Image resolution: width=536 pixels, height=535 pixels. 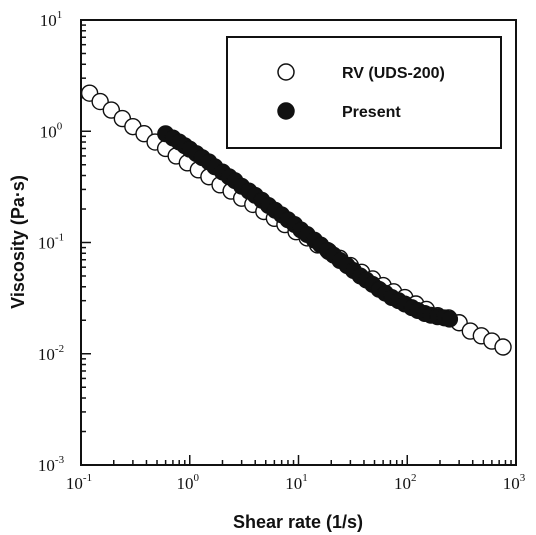 I want to click on legend-box, so click(x=364, y=92).